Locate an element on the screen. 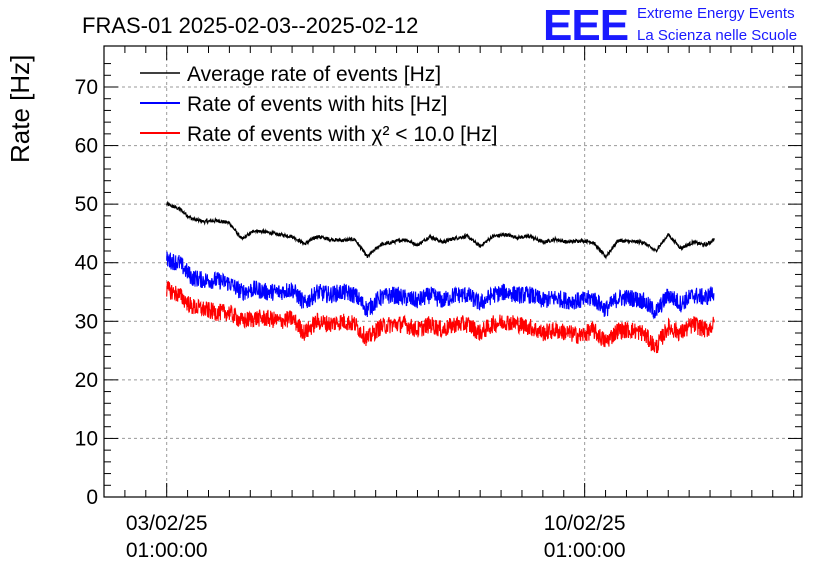 This screenshot has width=836, height=572. eee-logo: EEE is located at coordinates (585, 25).